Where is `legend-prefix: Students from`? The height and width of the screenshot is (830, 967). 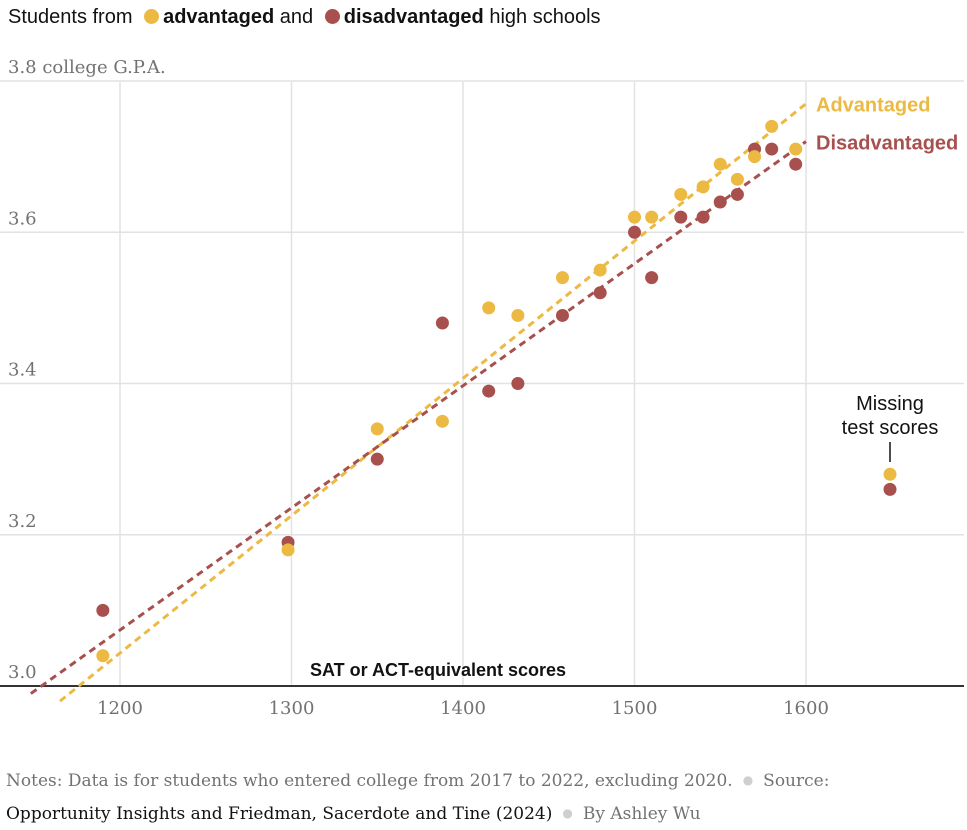
legend-prefix: Students from is located at coordinates (70, 17).